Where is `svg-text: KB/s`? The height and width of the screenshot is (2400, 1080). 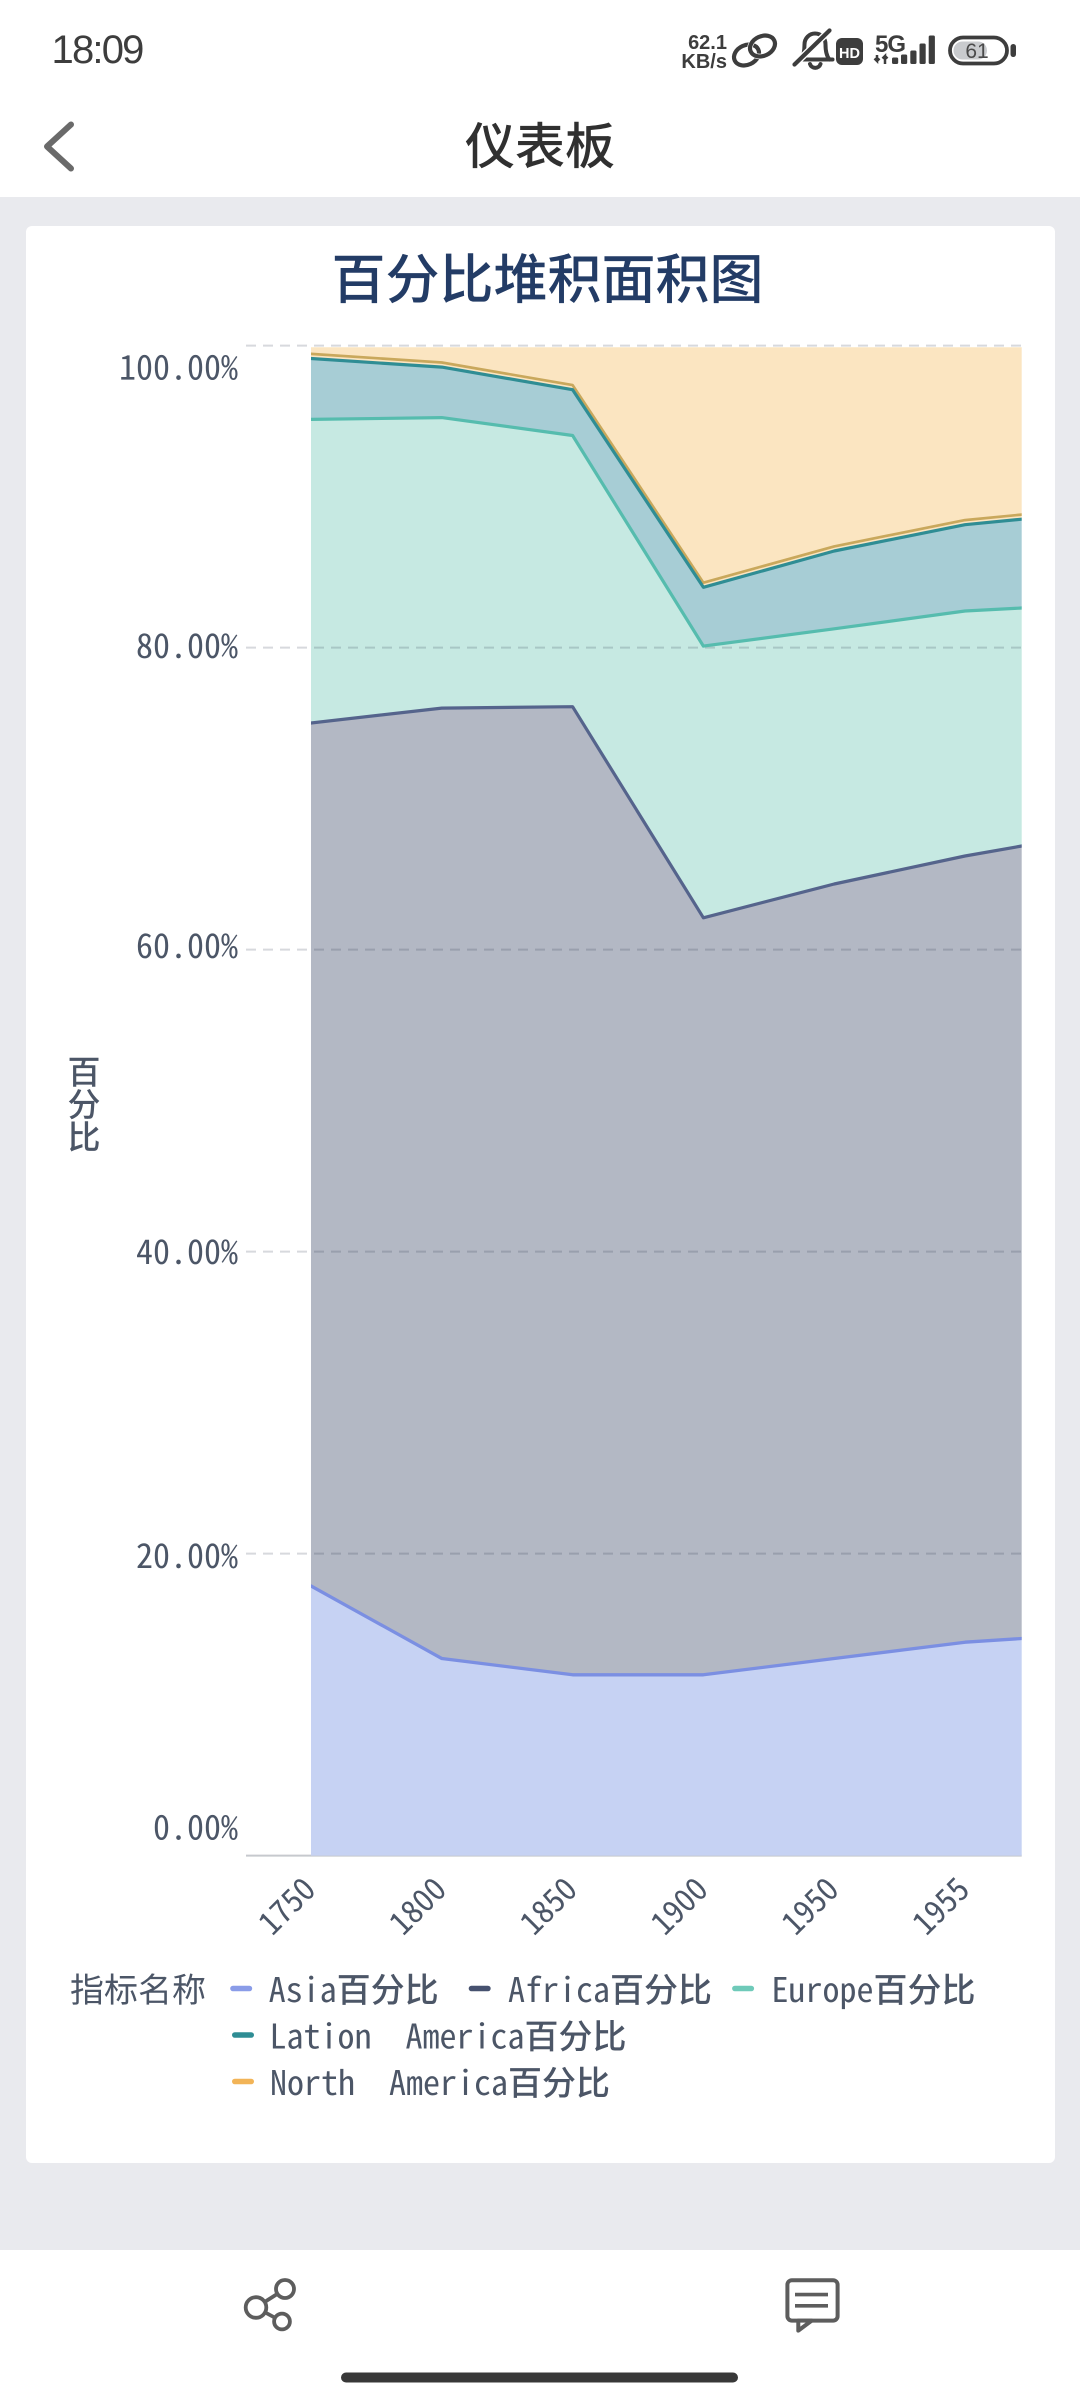 svg-text: KB/s is located at coordinates (704, 62).